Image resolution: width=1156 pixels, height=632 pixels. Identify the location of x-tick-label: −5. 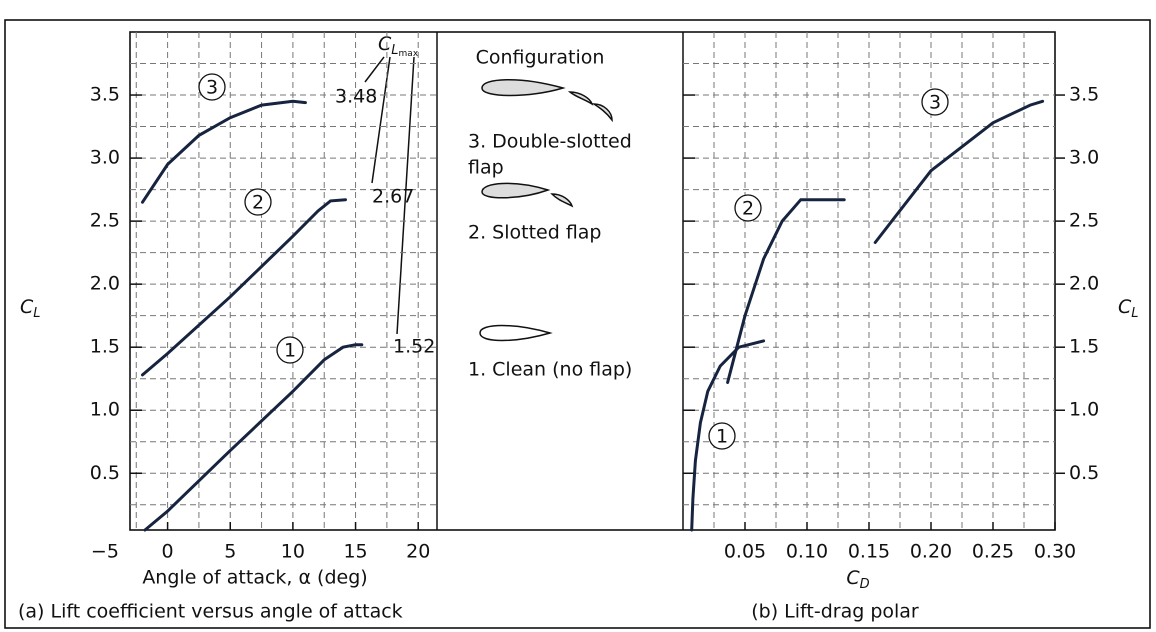
(105, 552).